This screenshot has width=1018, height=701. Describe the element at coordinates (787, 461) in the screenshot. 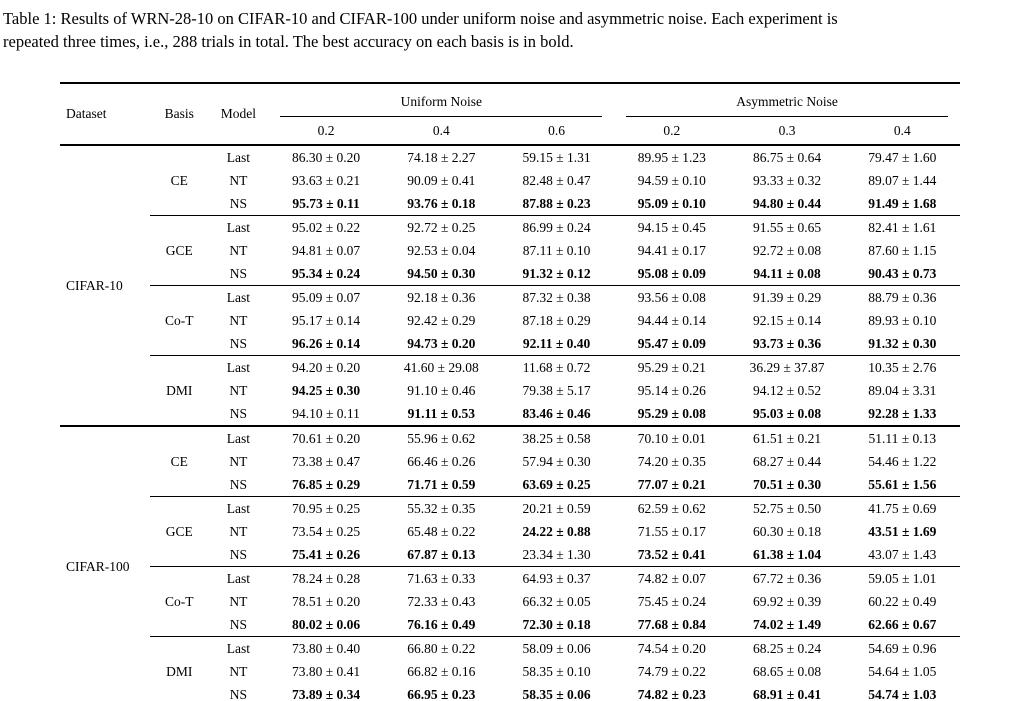

I see `value-cell: 68.27 ± 0.44` at that location.